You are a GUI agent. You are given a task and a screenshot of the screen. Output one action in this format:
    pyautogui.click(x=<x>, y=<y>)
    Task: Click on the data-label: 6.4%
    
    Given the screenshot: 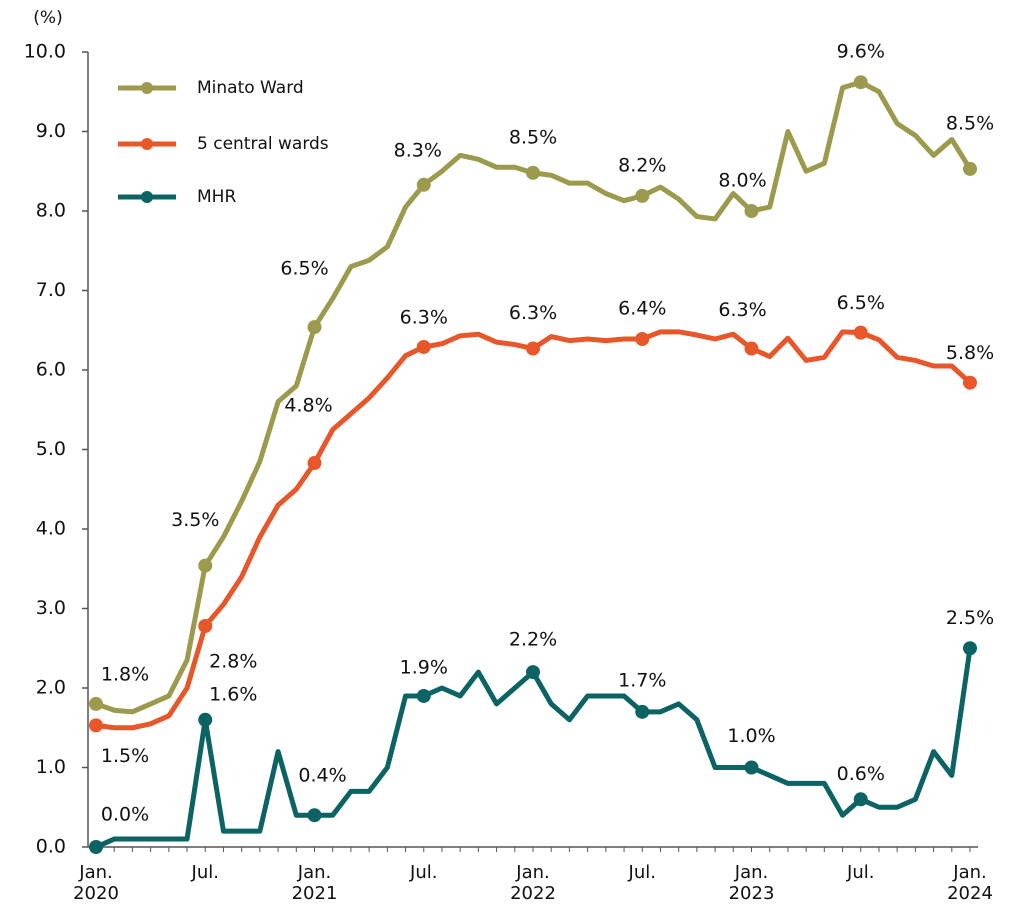 What is the action you would take?
    pyautogui.click(x=642, y=308)
    